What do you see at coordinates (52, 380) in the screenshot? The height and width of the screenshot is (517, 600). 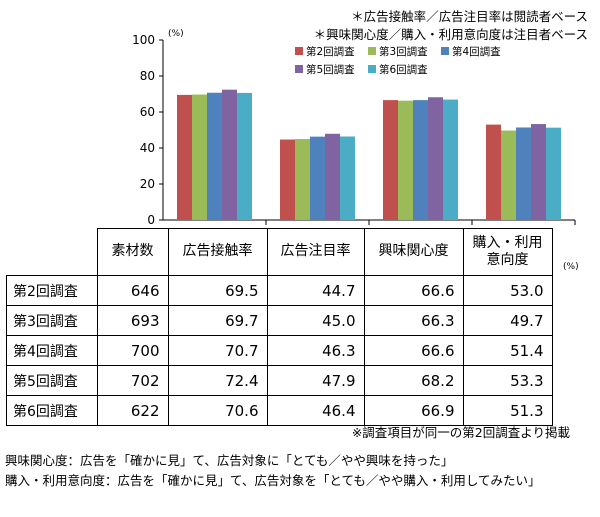 I see `table-row-label: 第5回調査` at bounding box center [52, 380].